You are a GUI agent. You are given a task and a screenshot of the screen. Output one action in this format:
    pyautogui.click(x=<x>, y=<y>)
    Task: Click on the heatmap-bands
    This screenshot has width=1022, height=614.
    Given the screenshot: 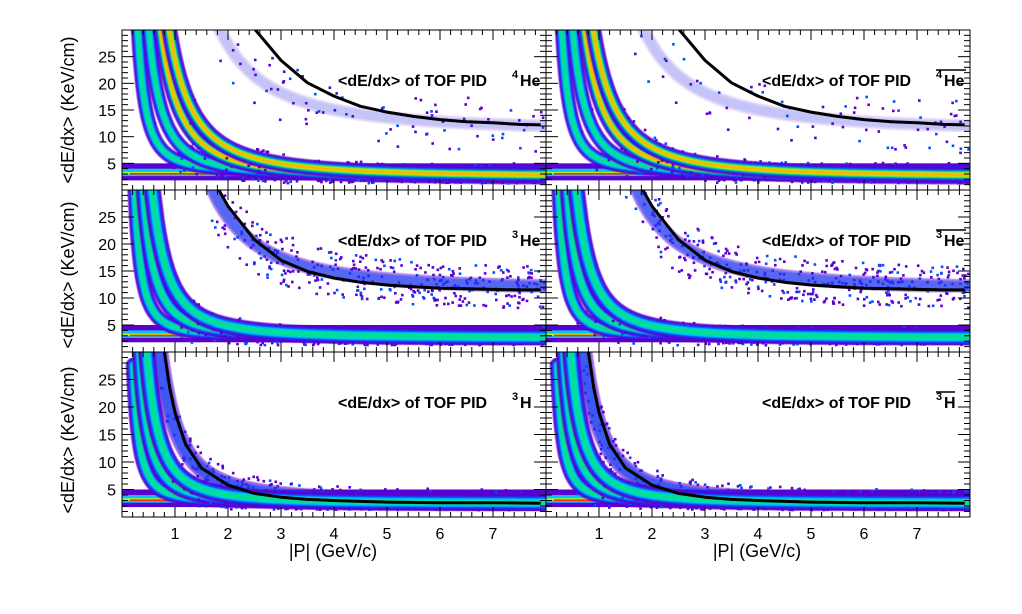 What is the action you would take?
    pyautogui.click(x=334, y=268)
    